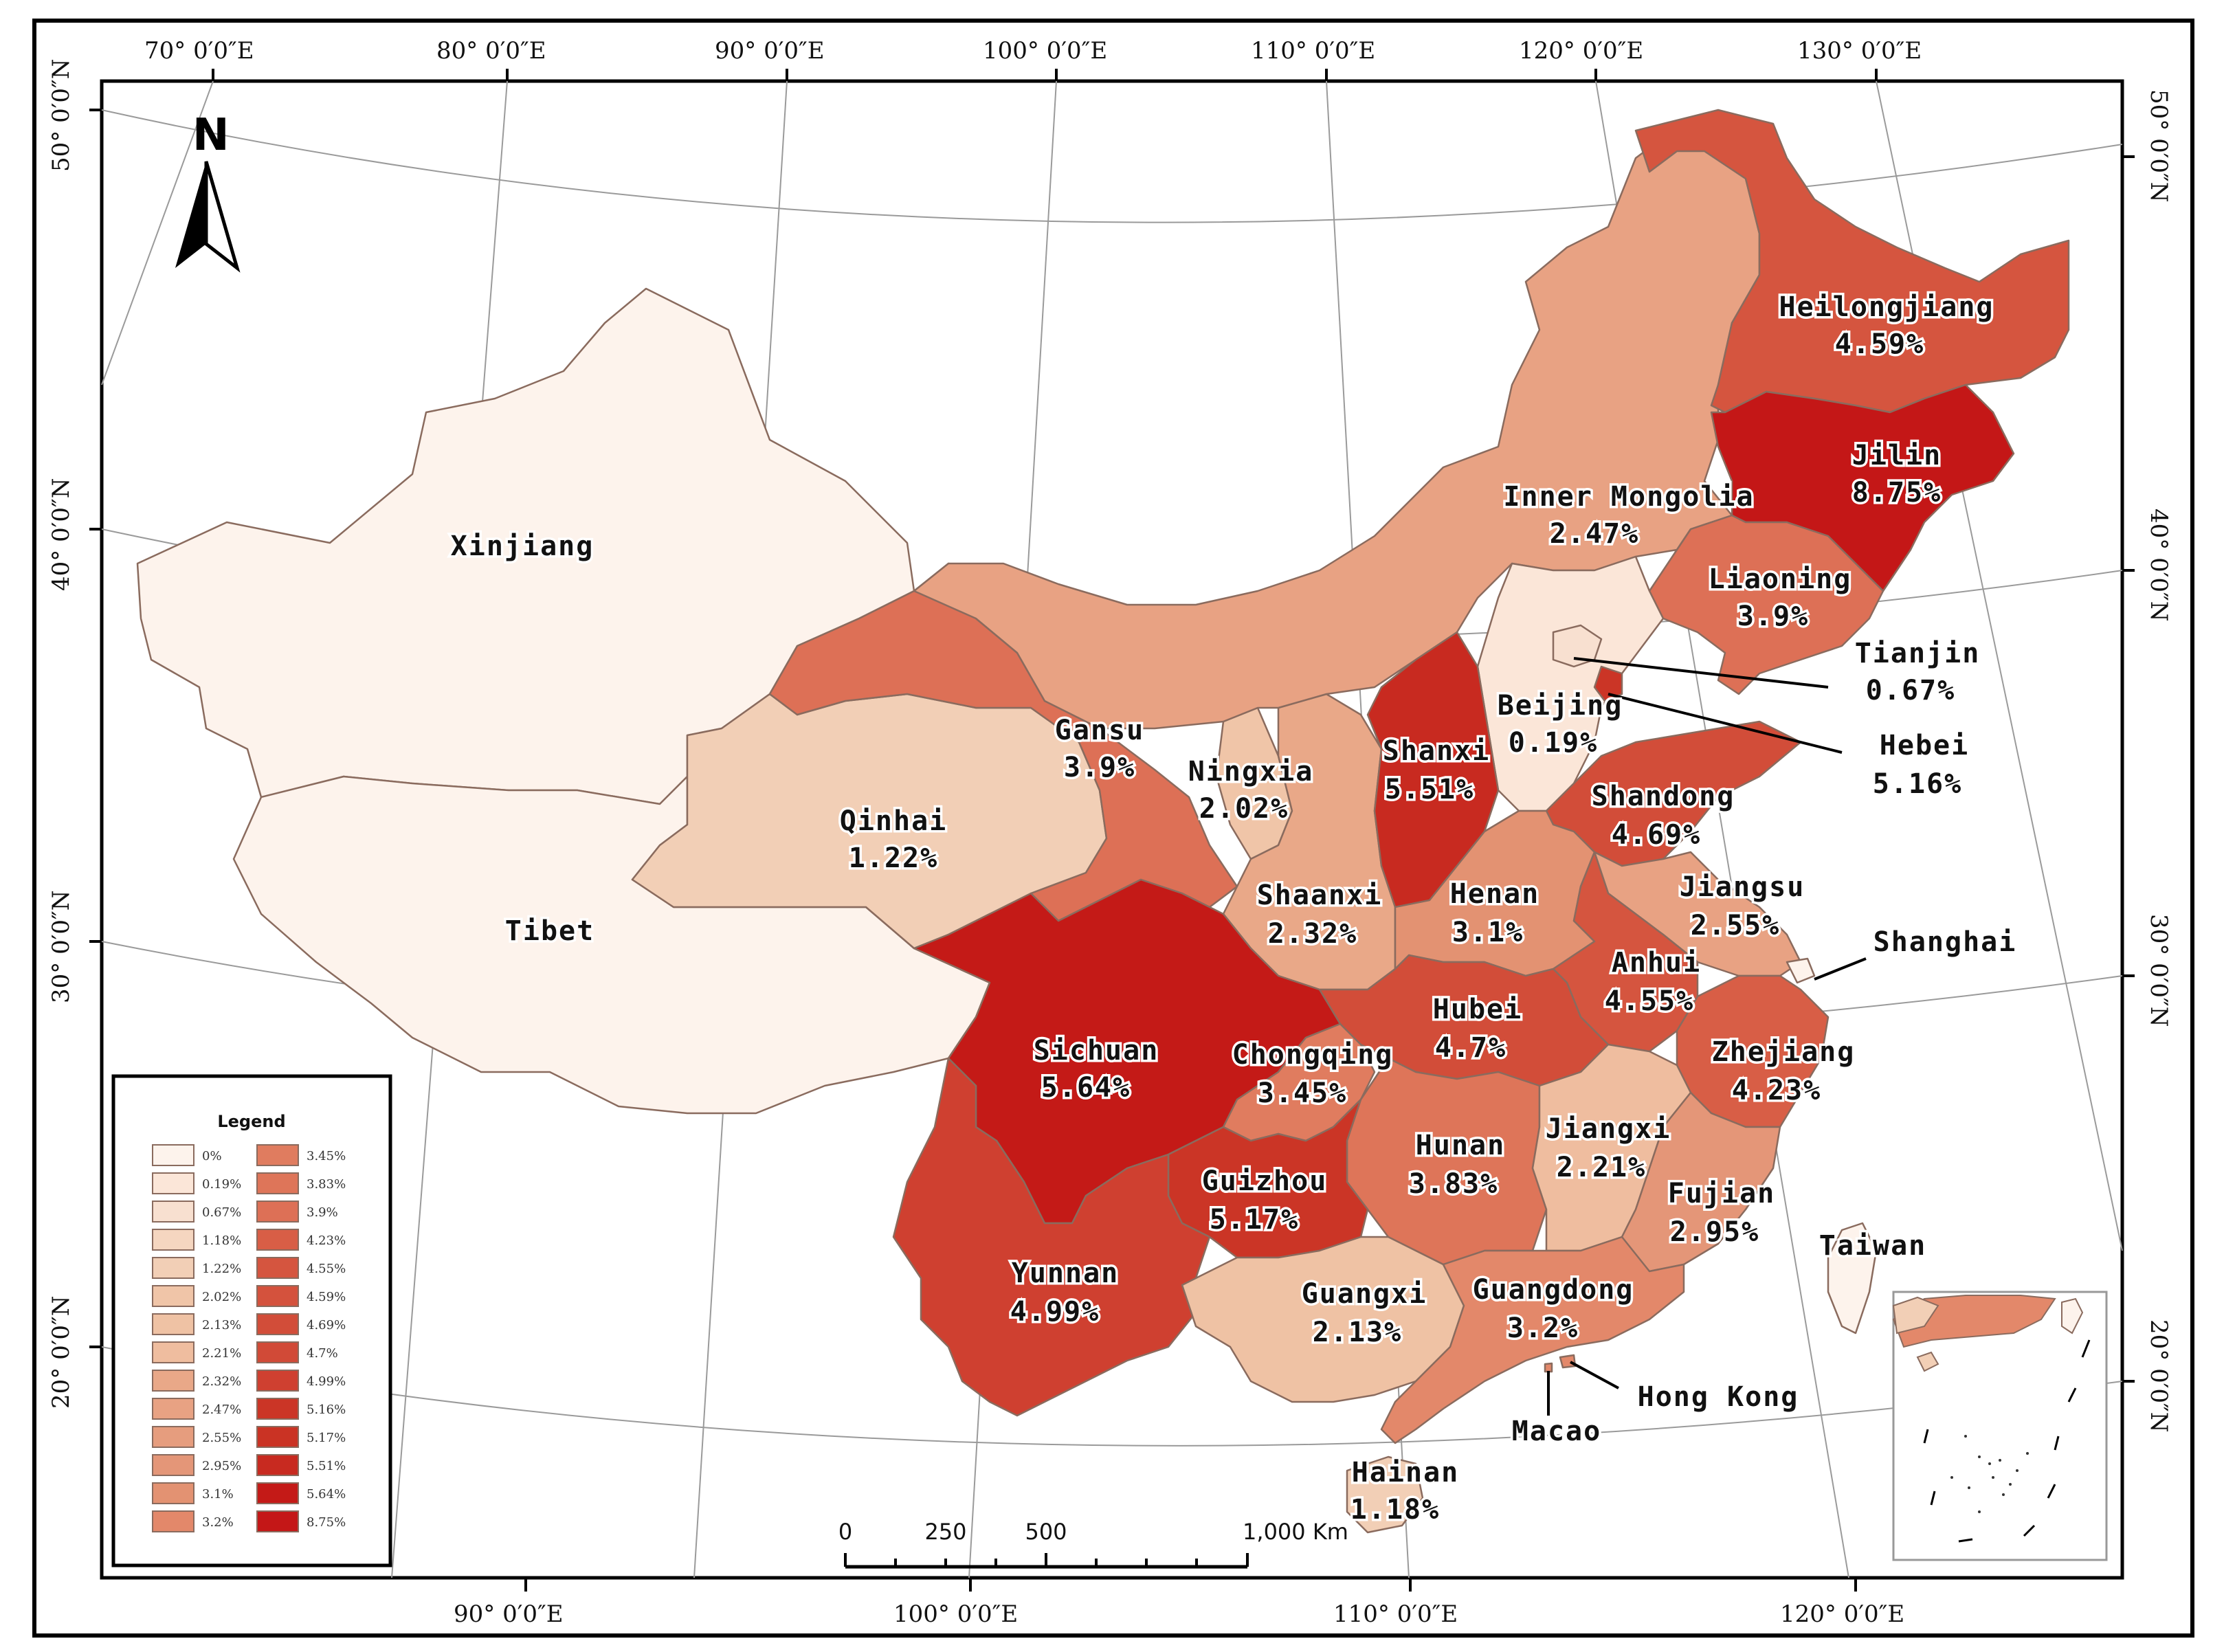  What do you see at coordinates (1244, 809) in the screenshot?
I see `value-ningxia: 2.02%` at bounding box center [1244, 809].